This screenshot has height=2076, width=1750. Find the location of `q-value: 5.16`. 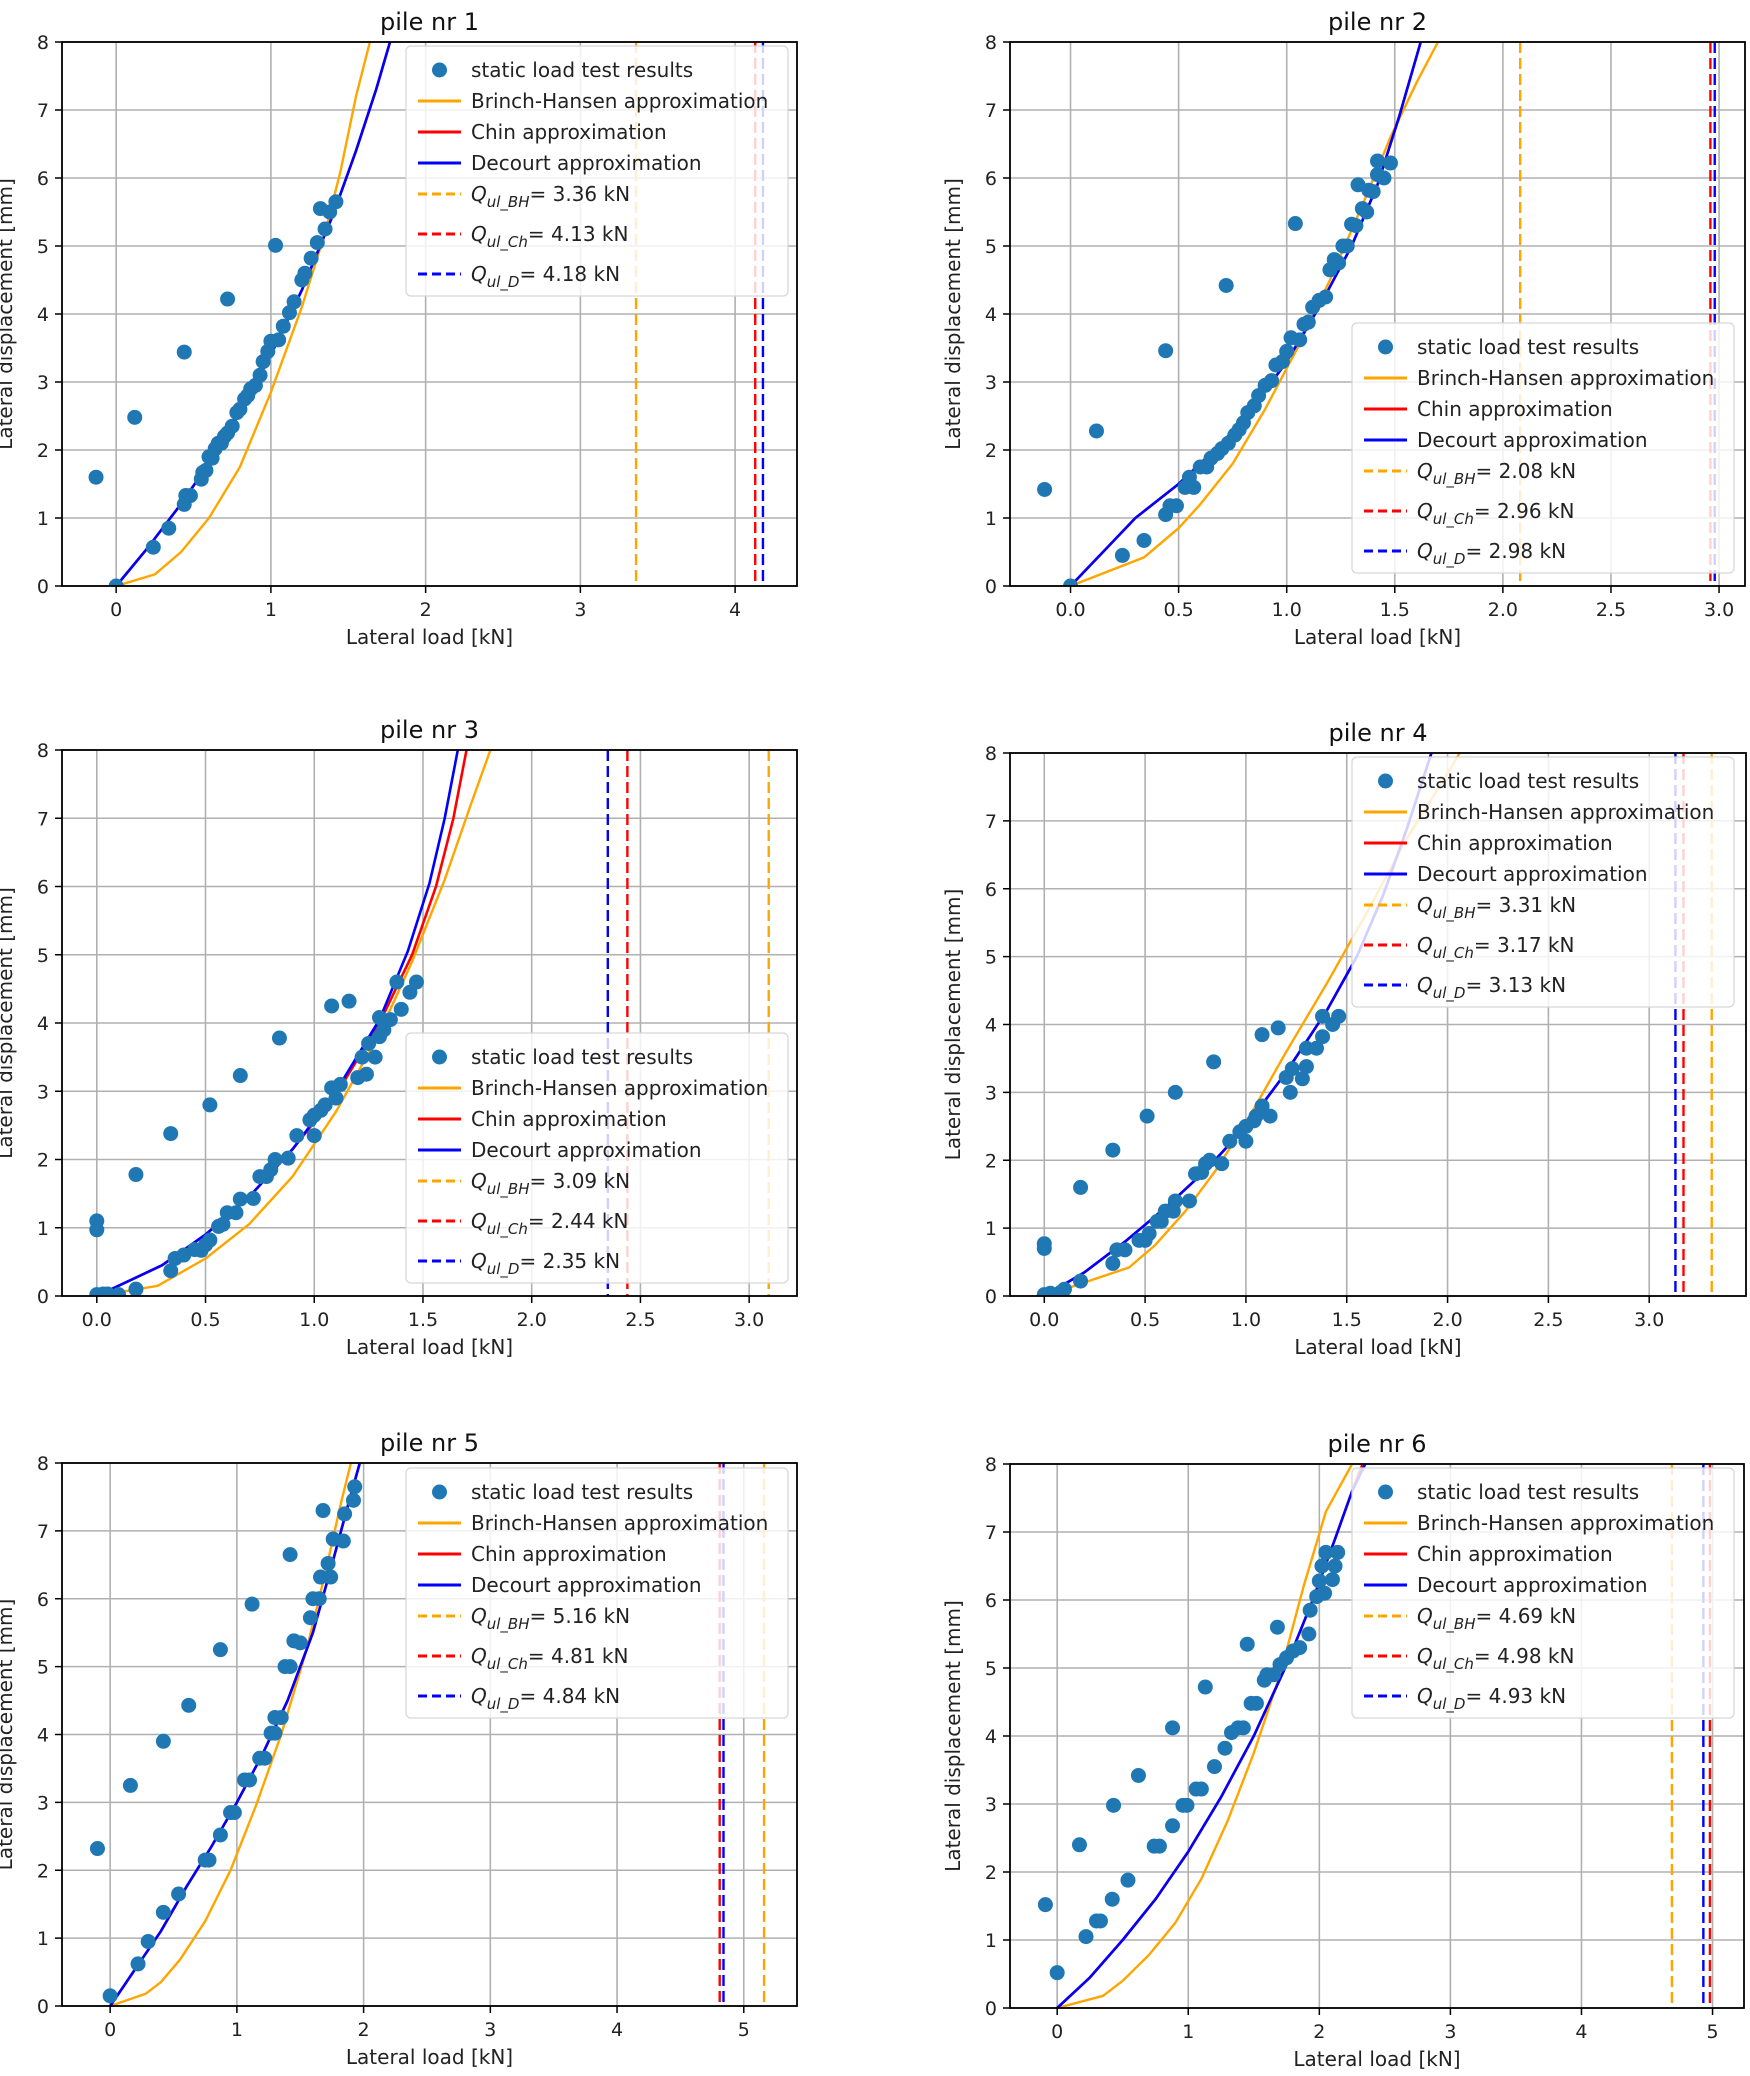

q-value: 5.16 is located at coordinates (575, 1616).